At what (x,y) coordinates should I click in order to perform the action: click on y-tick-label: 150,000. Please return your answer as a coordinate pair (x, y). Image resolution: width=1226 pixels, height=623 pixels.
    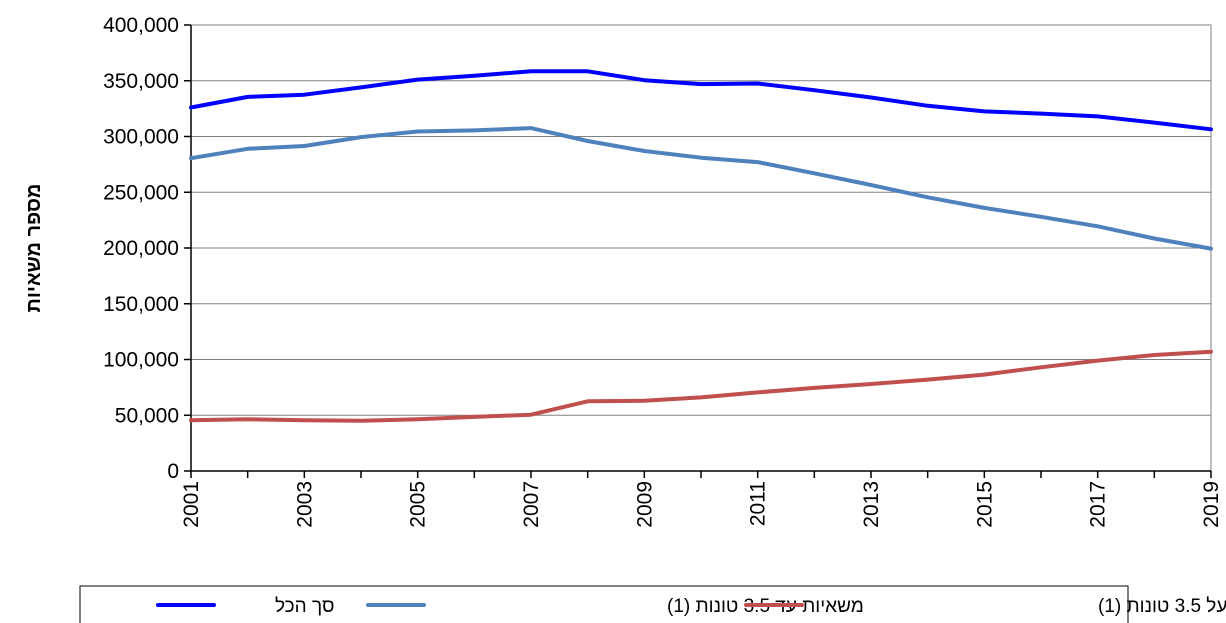
    Looking at the image, I should click on (141, 304).